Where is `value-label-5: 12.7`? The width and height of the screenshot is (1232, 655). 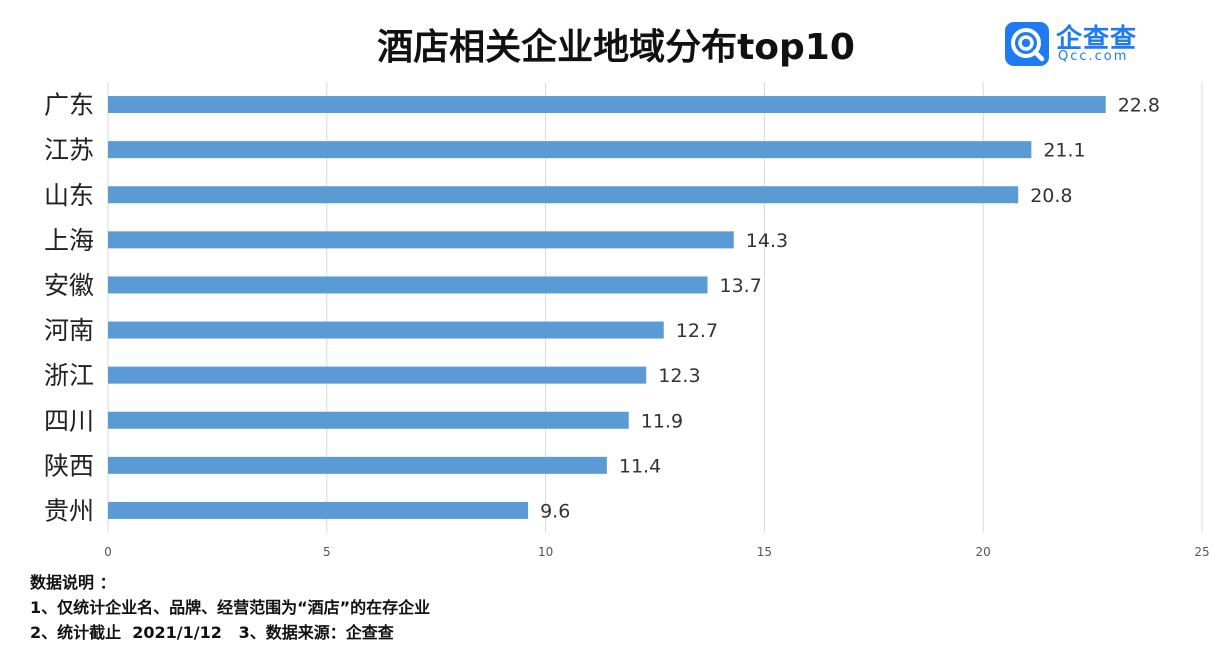
value-label-5: 12.7 is located at coordinates (697, 331).